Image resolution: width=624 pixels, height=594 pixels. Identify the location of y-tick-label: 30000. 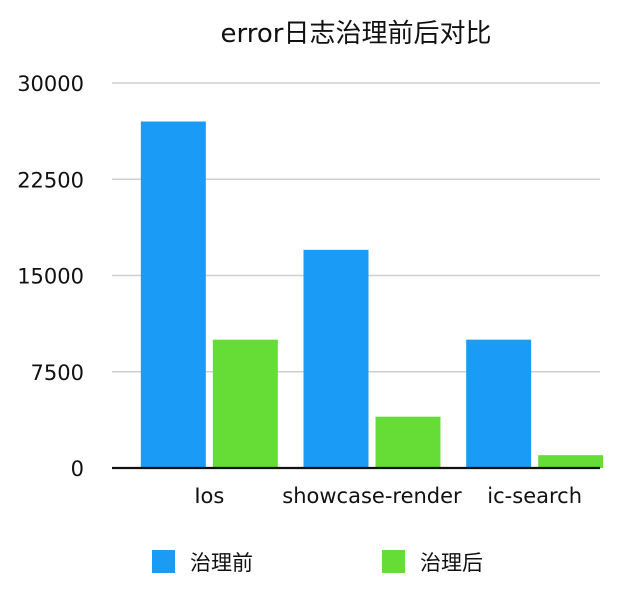
(50, 84).